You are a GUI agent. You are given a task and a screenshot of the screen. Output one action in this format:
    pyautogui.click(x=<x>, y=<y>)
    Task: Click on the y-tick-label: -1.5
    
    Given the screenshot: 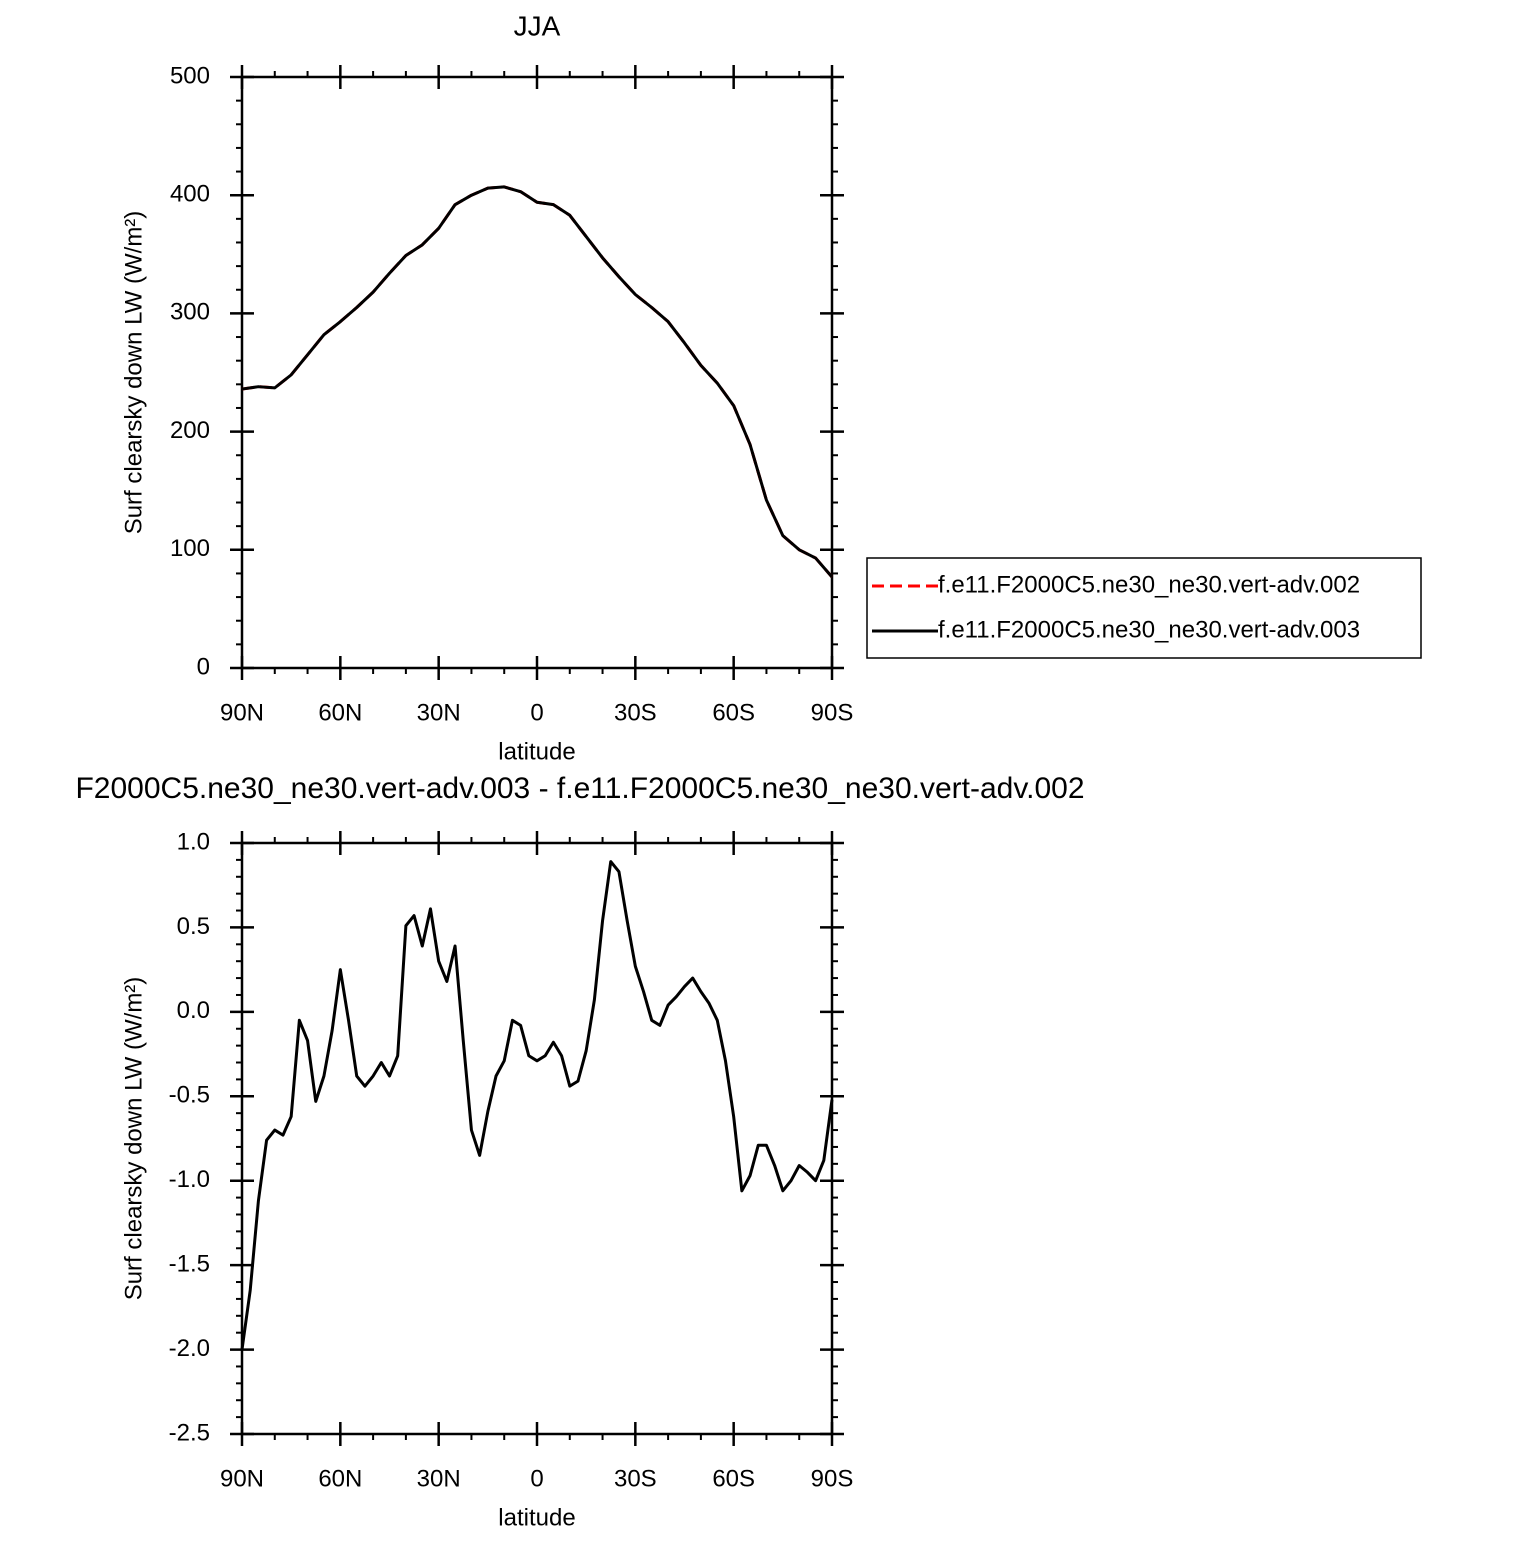 What is the action you would take?
    pyautogui.click(x=189, y=1263)
    